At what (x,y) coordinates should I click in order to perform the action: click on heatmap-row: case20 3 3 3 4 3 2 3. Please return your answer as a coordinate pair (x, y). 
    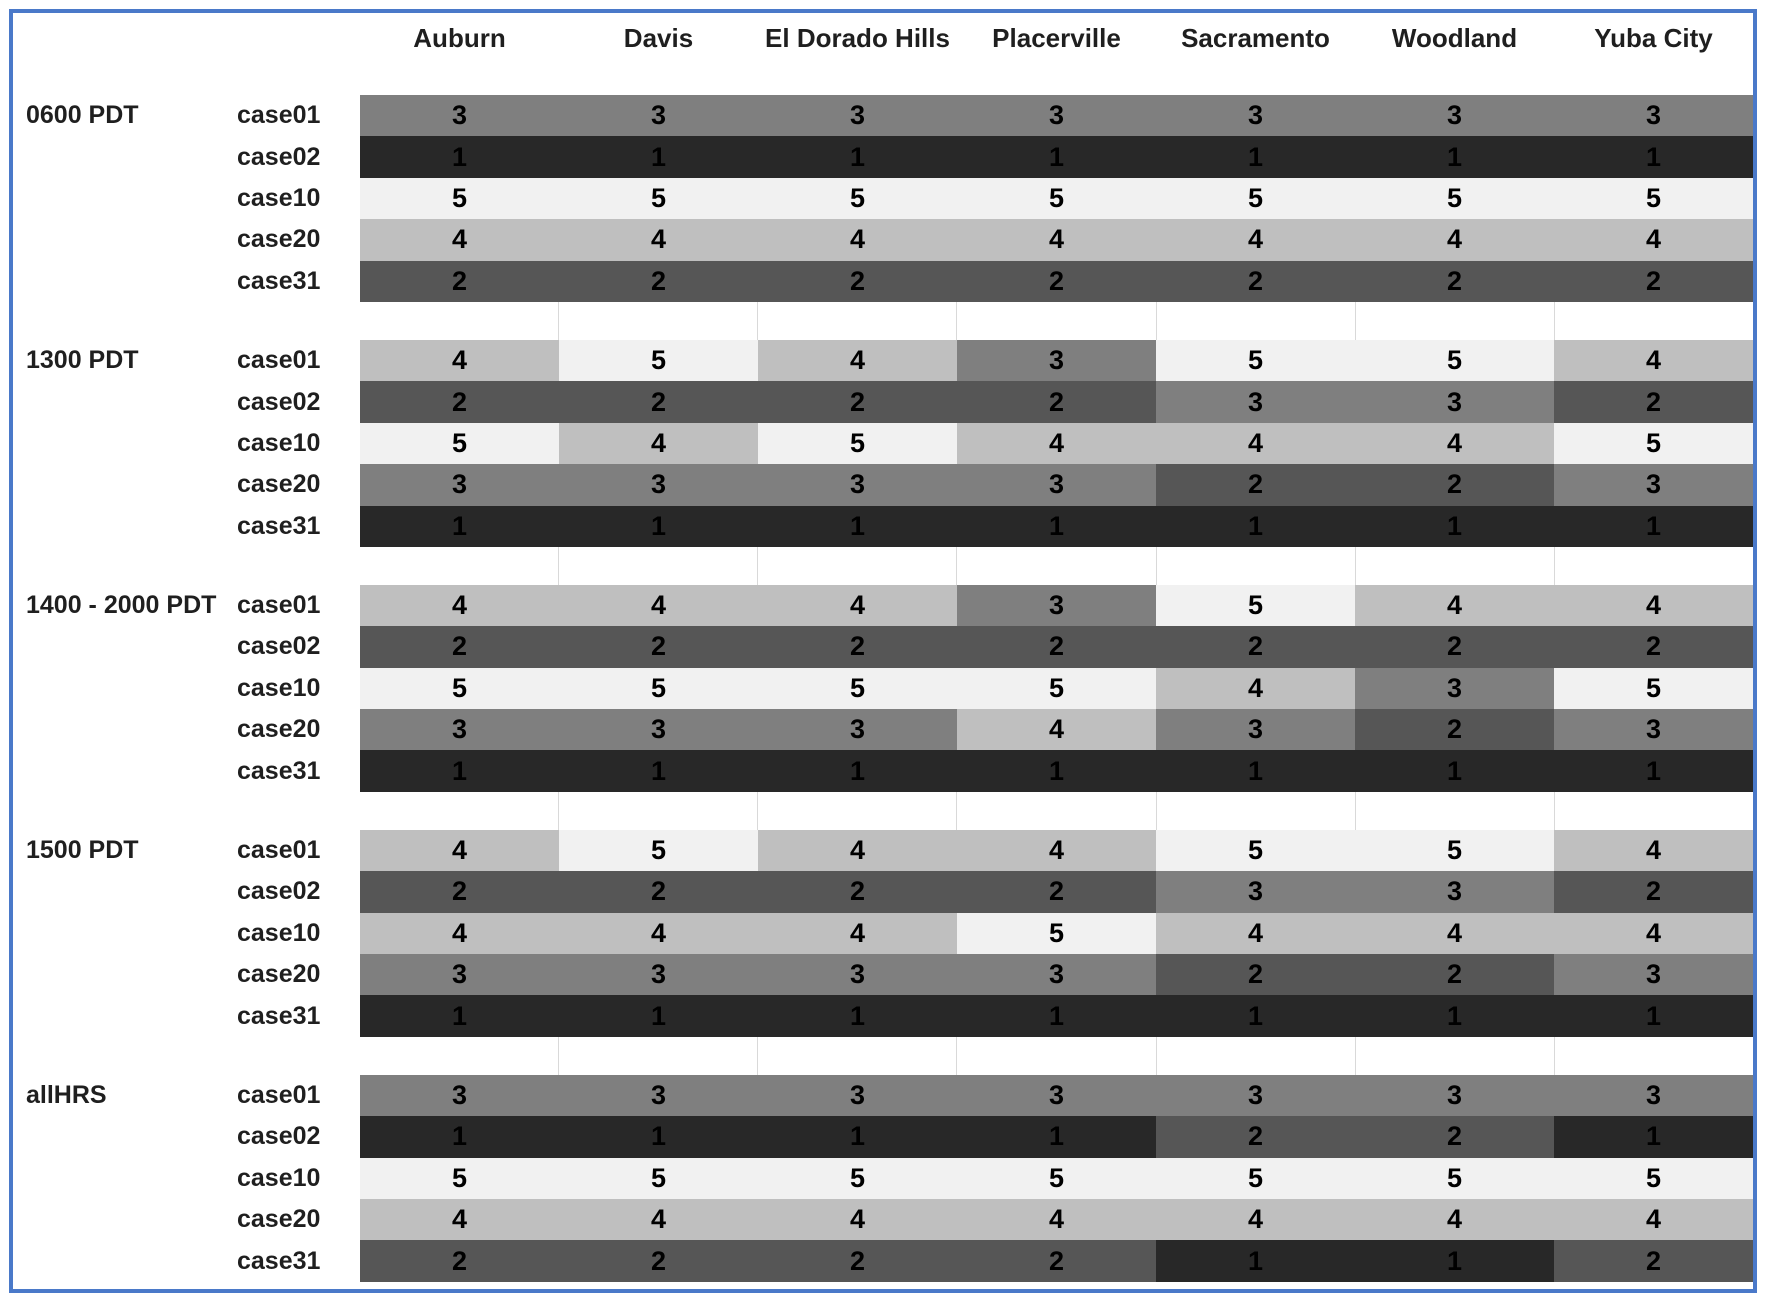
    Looking at the image, I should click on (883, 730).